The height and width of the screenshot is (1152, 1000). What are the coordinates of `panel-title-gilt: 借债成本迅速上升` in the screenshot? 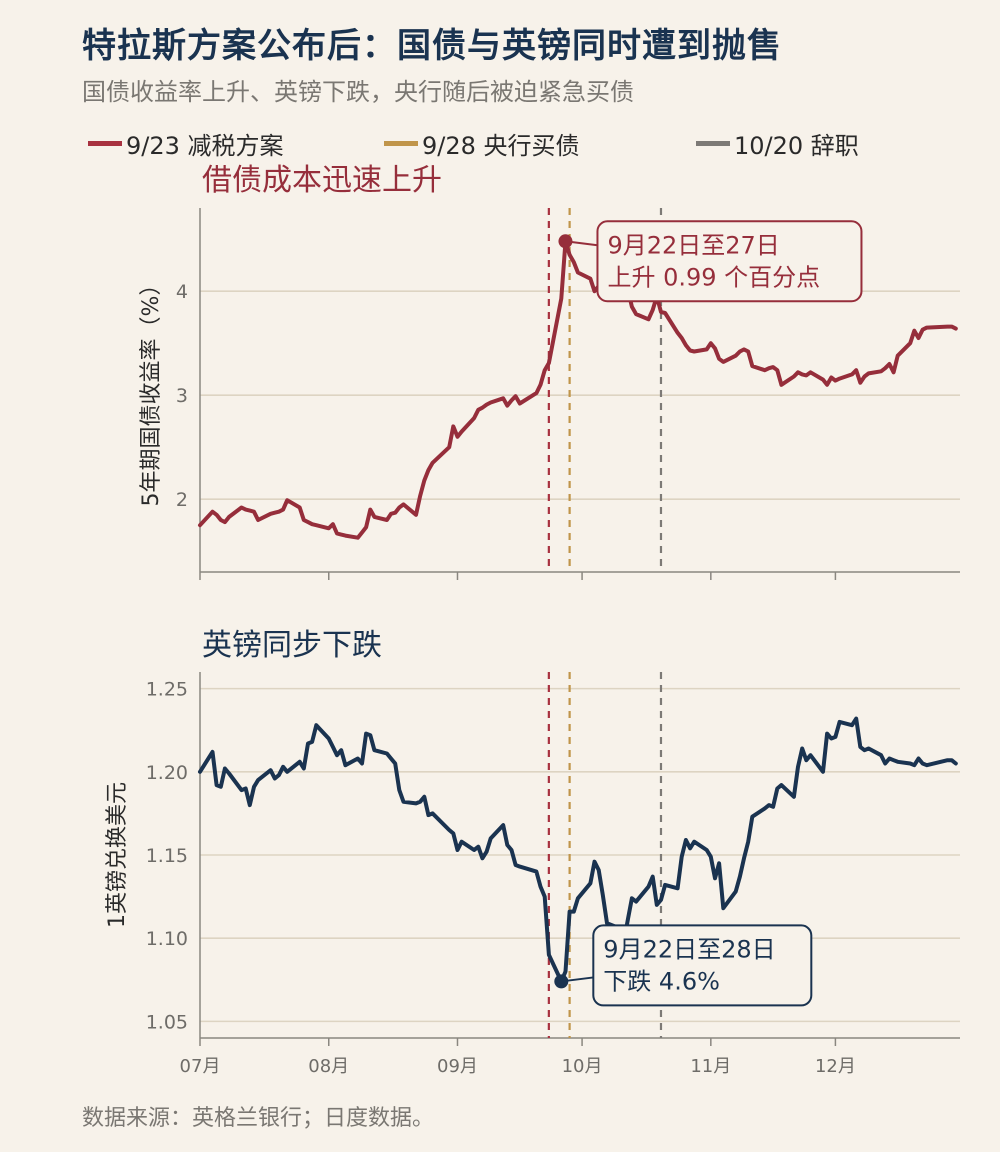 It's located at (322, 180).